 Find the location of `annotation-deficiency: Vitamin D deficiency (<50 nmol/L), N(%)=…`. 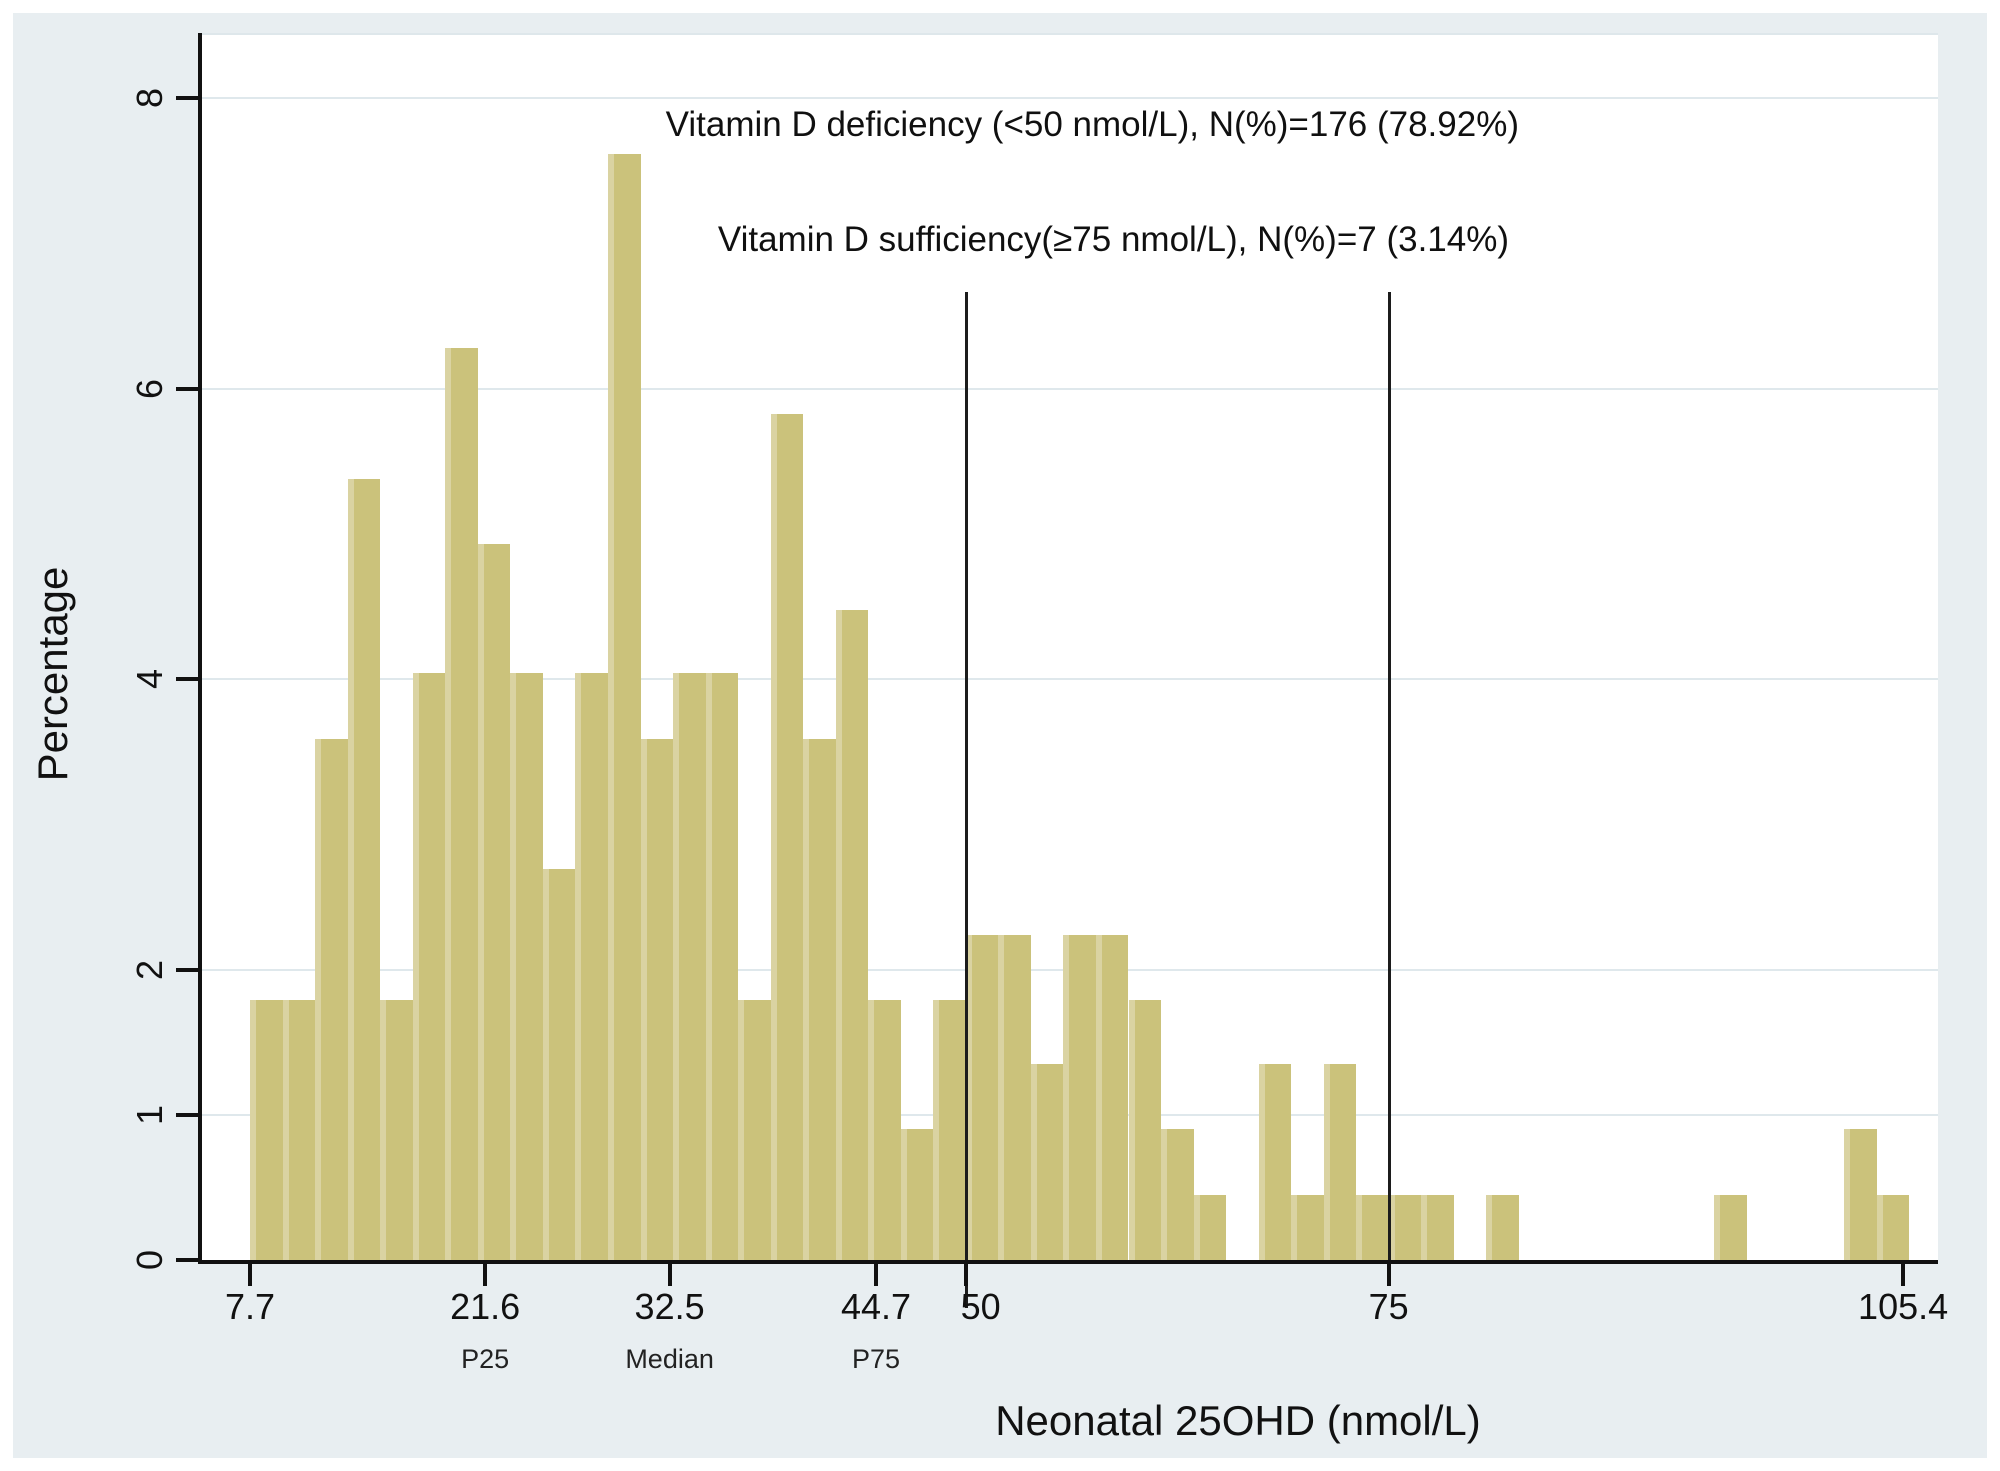

annotation-deficiency: Vitamin D deficiency (<50 nmol/L), N(%)=… is located at coordinates (1092, 124).